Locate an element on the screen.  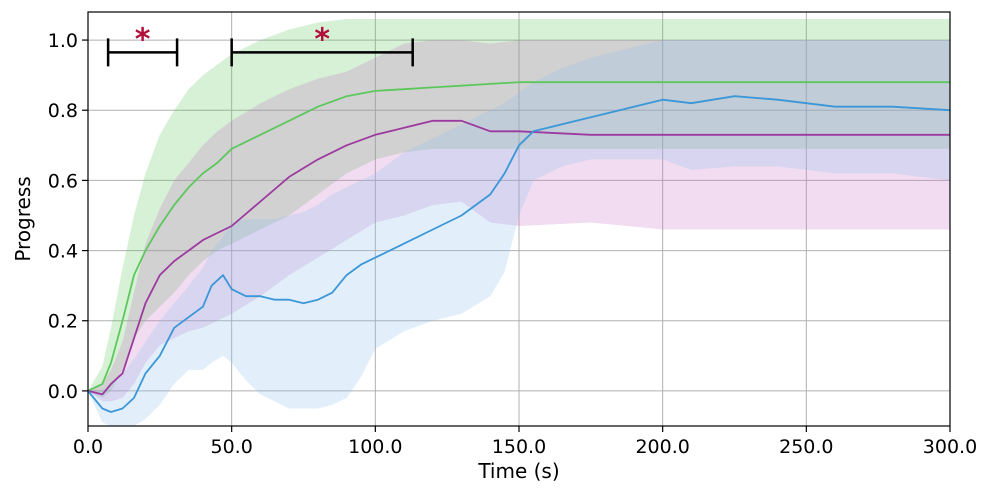
x-tick-label: 200.0 is located at coordinates (662, 447).